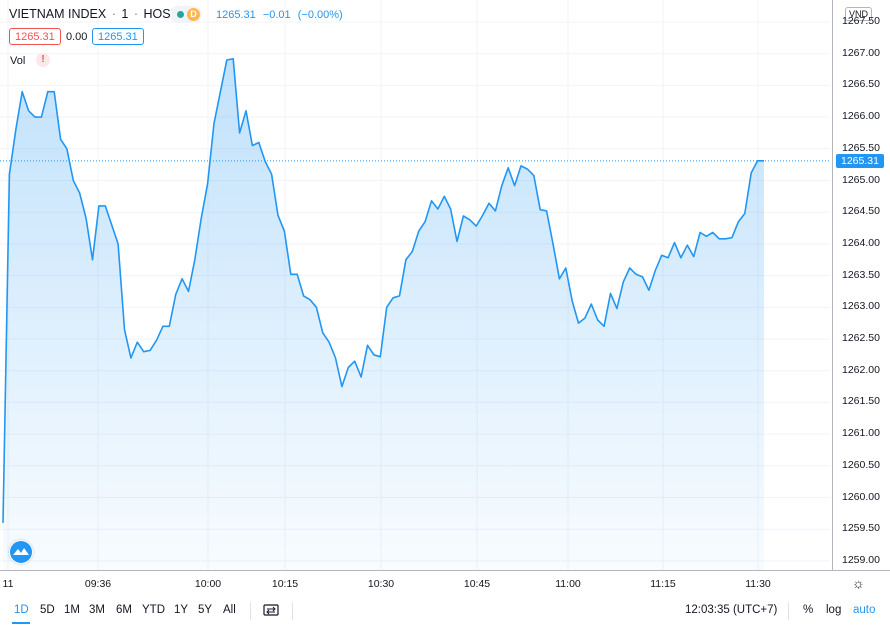  Describe the element at coordinates (861, 464) in the screenshot. I see `price-tick-label: 1260.50` at that location.